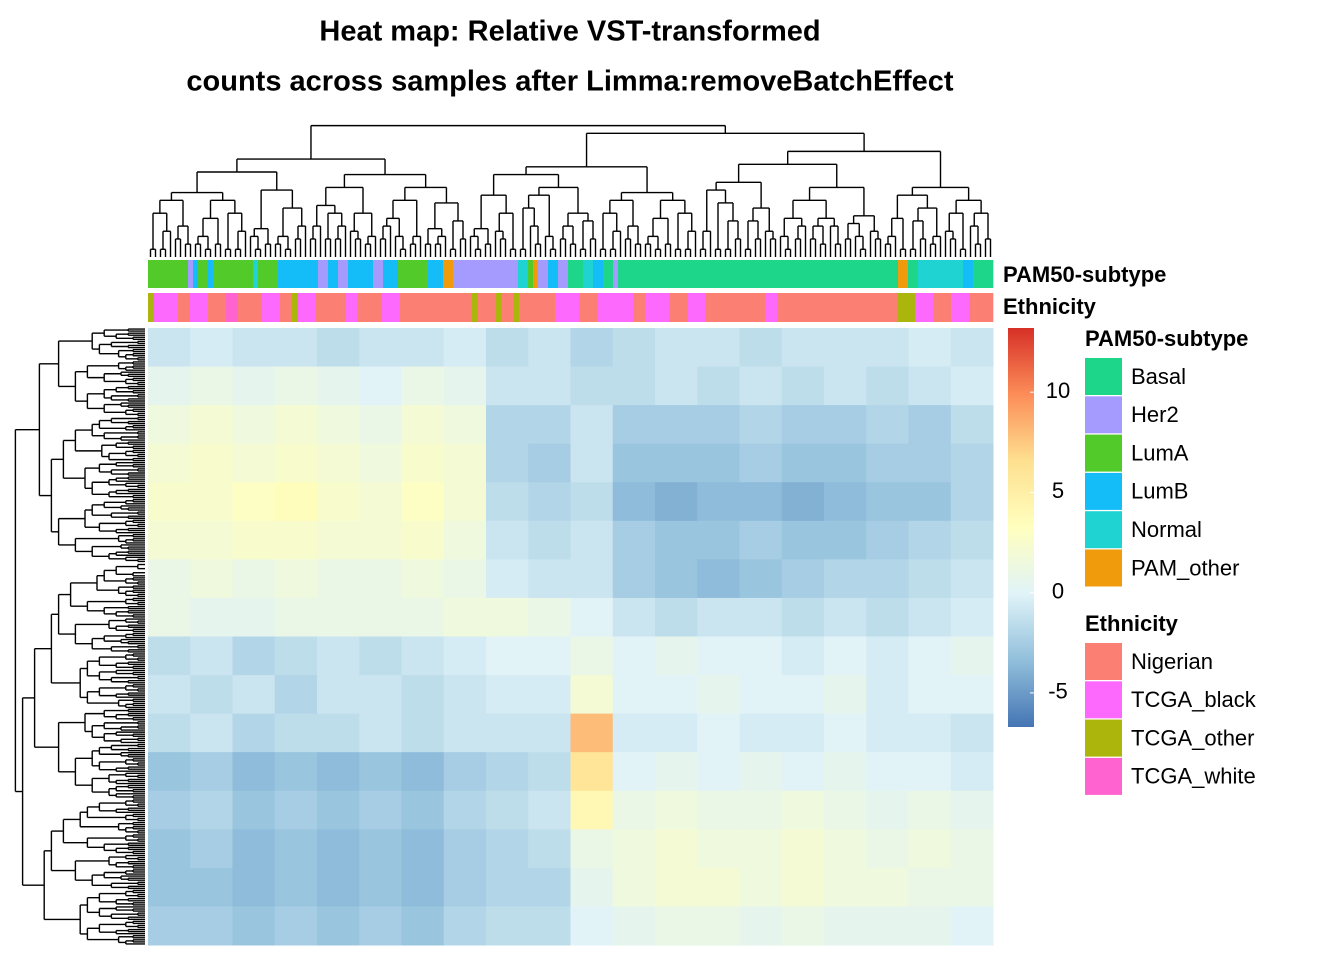 The image size is (1344, 960). I want to click on legend-label: Normal, so click(1166, 529).